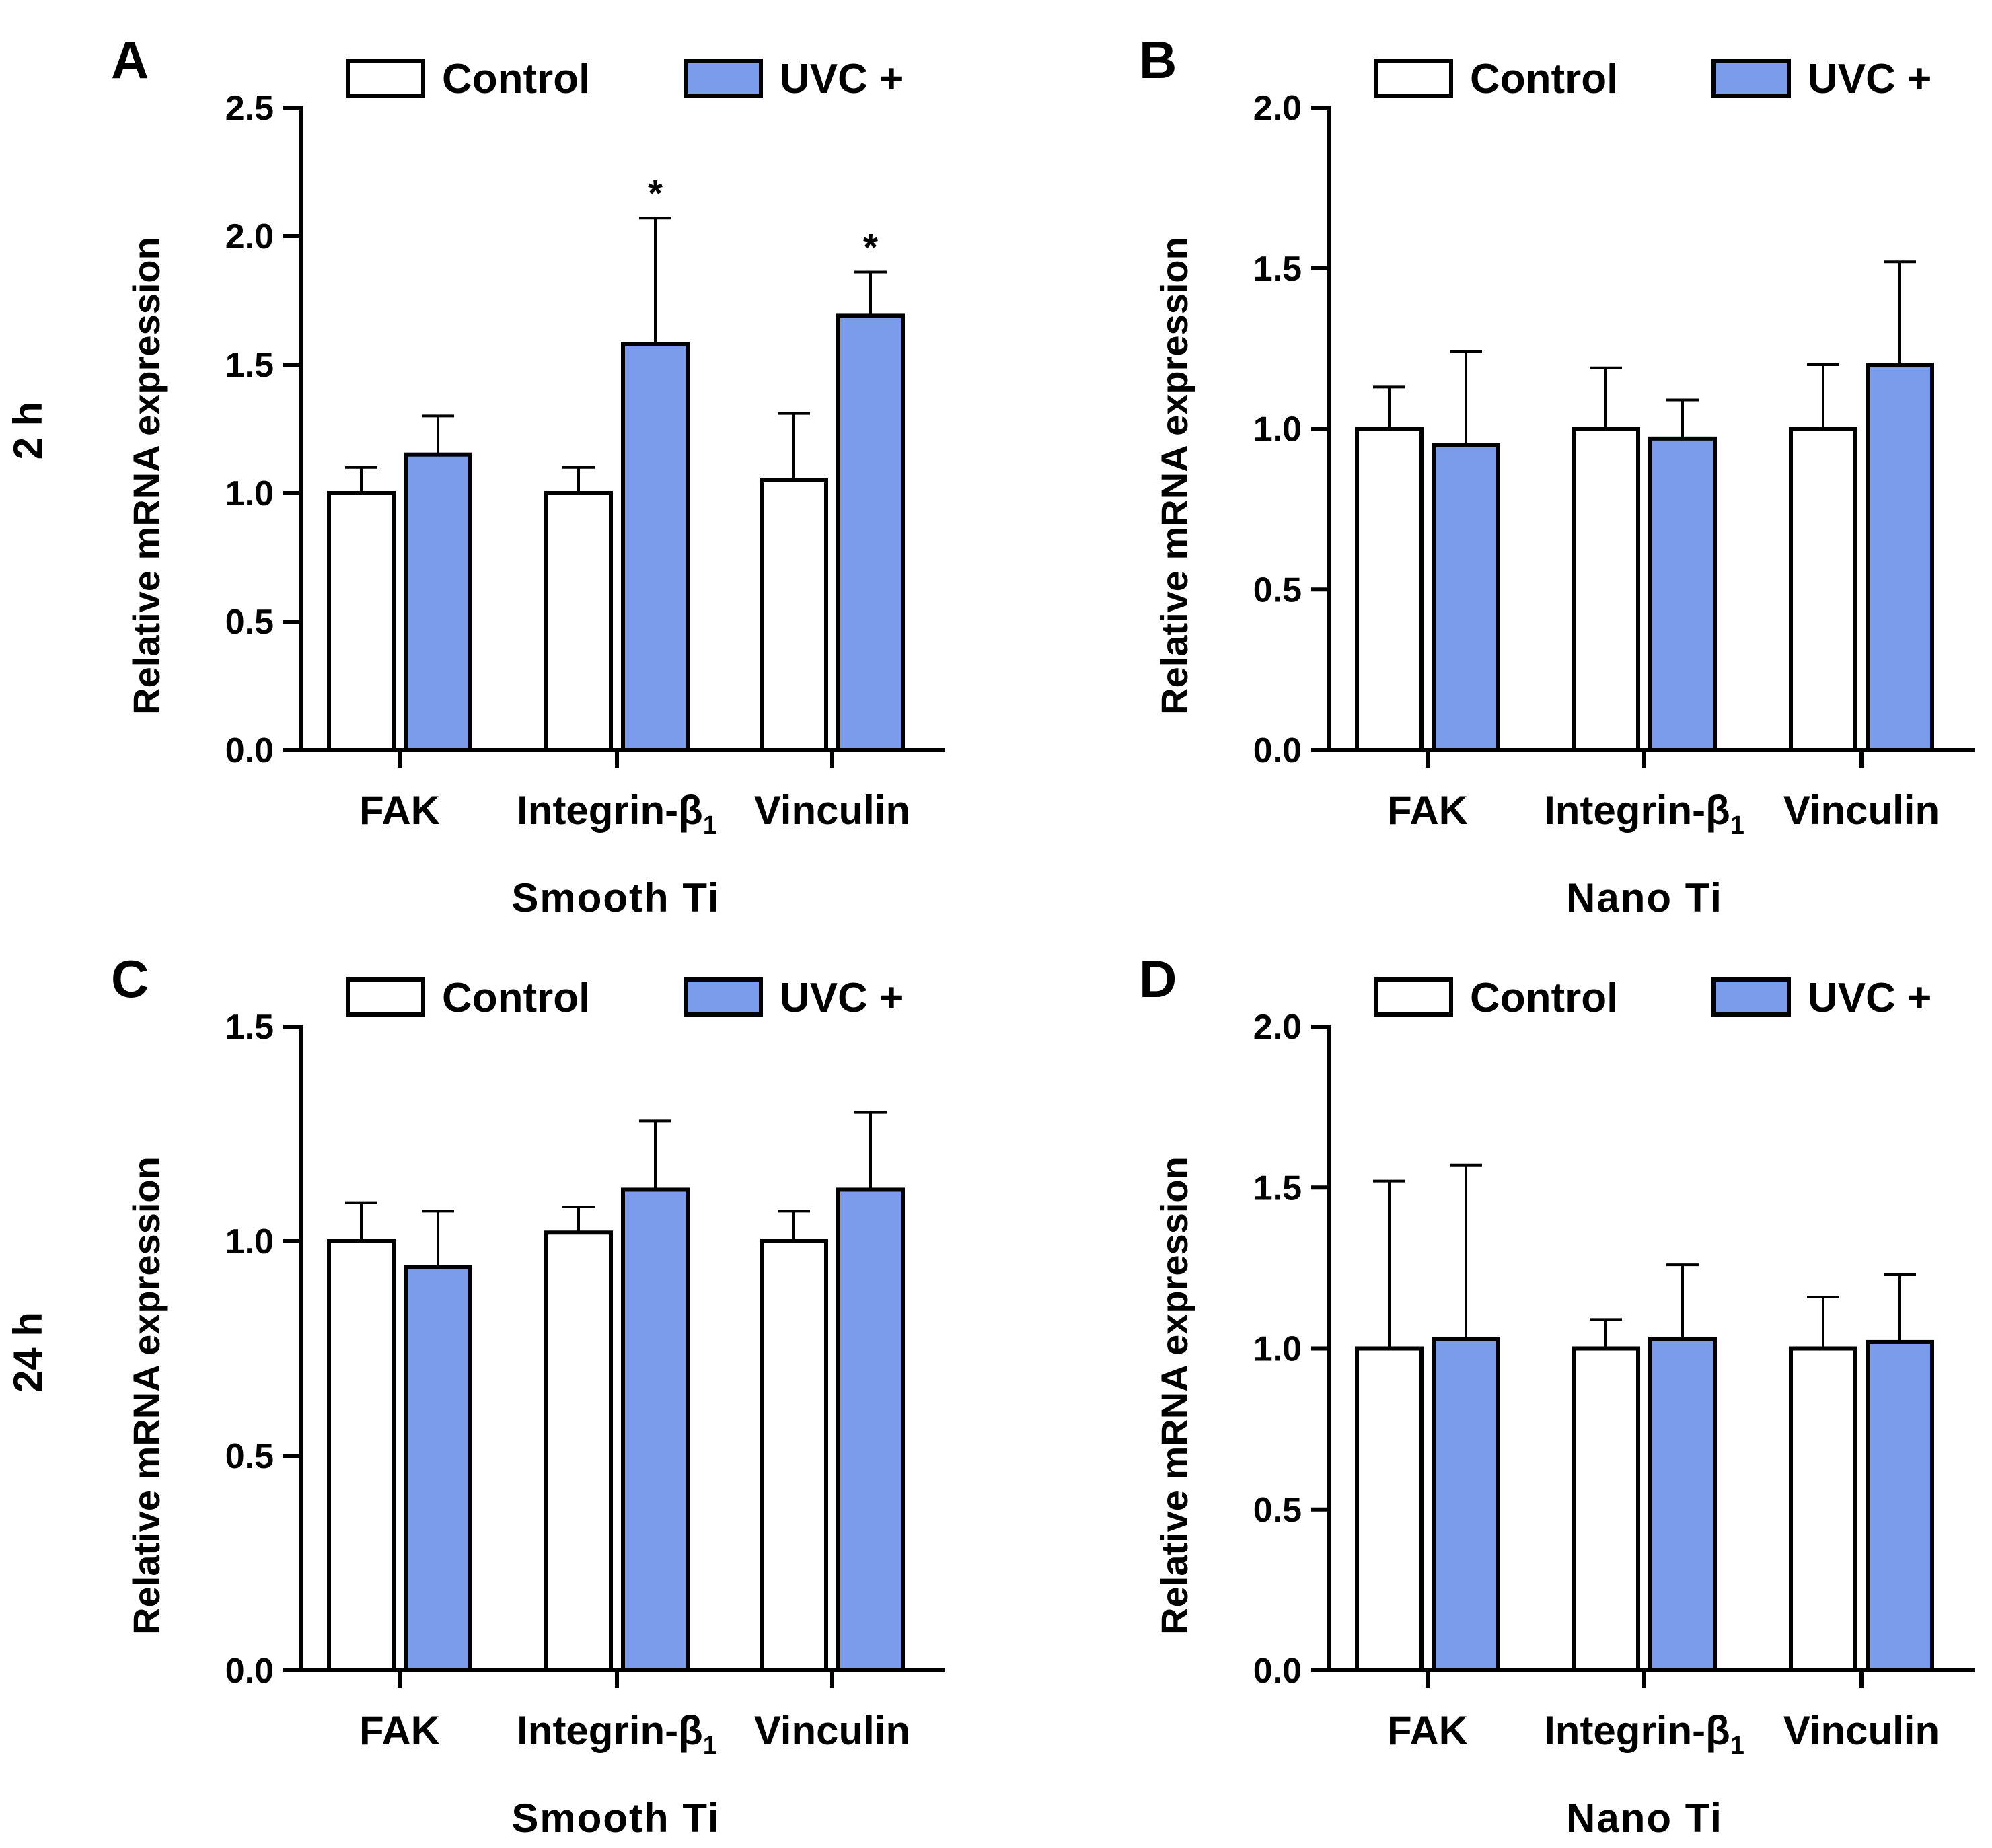  I want to click on panel-letter: D, so click(1158, 978).